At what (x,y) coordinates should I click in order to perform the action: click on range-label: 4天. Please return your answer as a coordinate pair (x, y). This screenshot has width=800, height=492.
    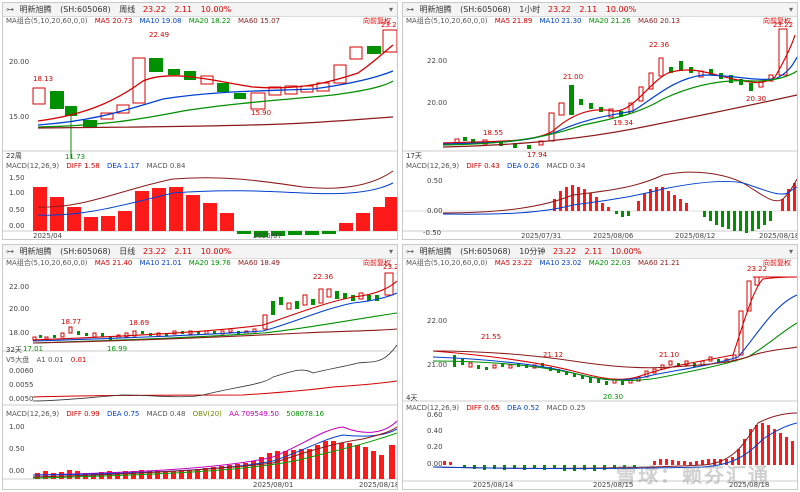
    Looking at the image, I should click on (412, 398).